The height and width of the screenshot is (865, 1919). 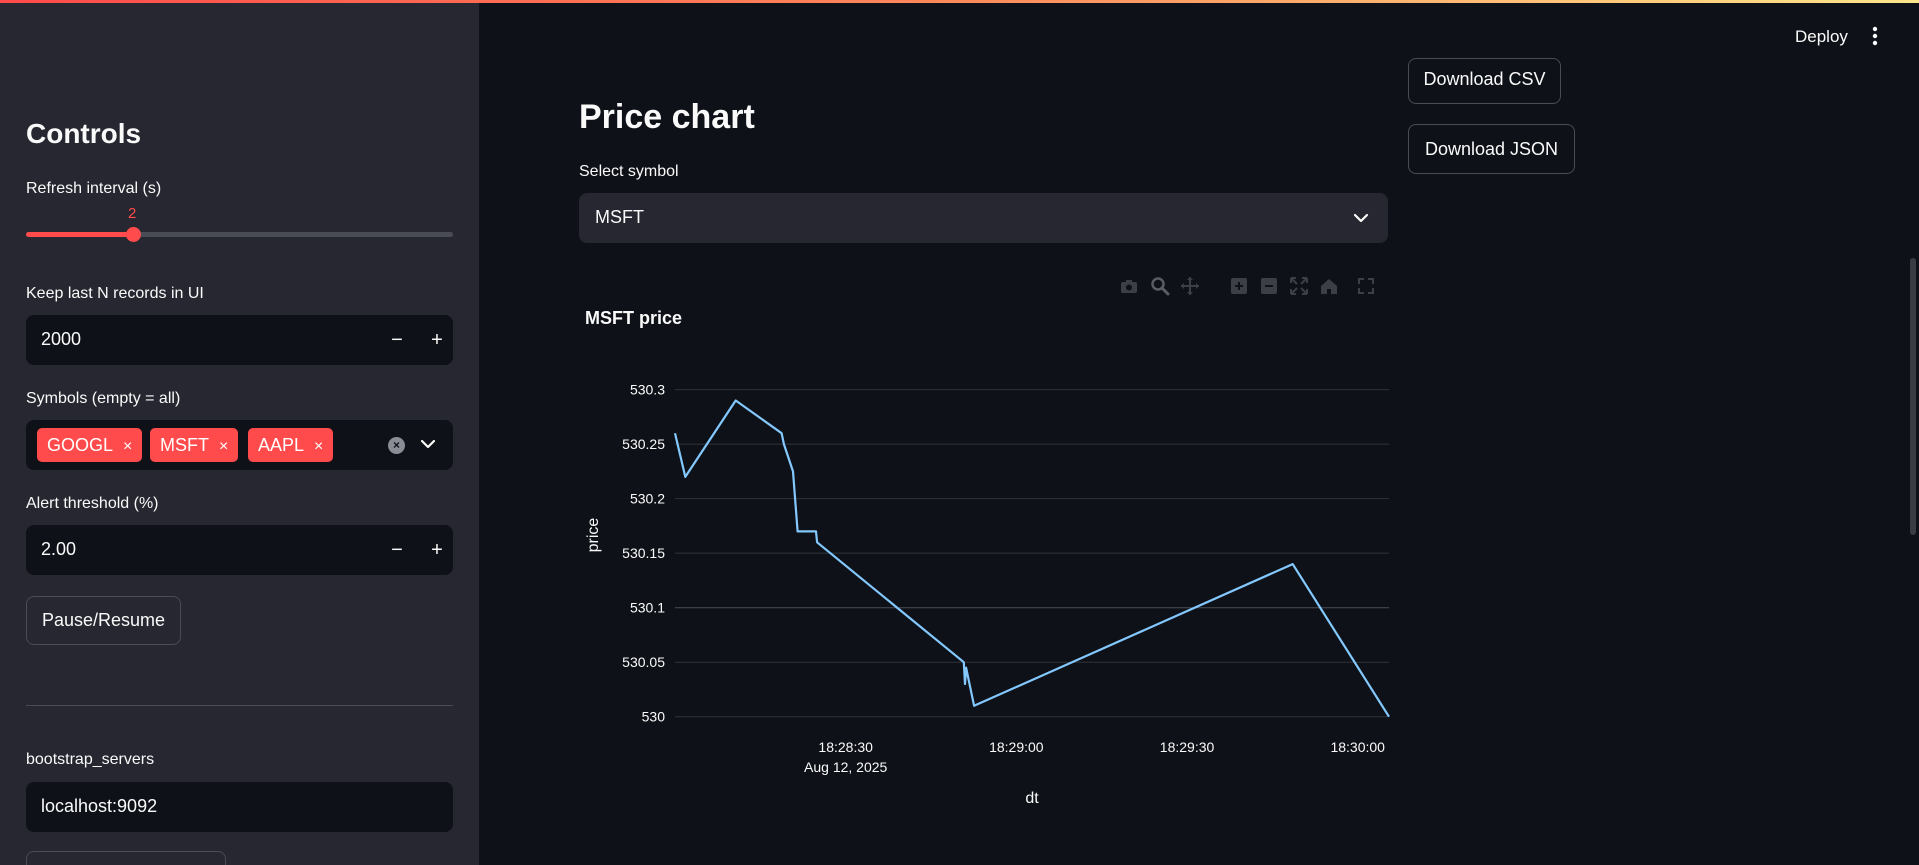 What do you see at coordinates (1032, 798) in the screenshot?
I see `x-axis-title: dt` at bounding box center [1032, 798].